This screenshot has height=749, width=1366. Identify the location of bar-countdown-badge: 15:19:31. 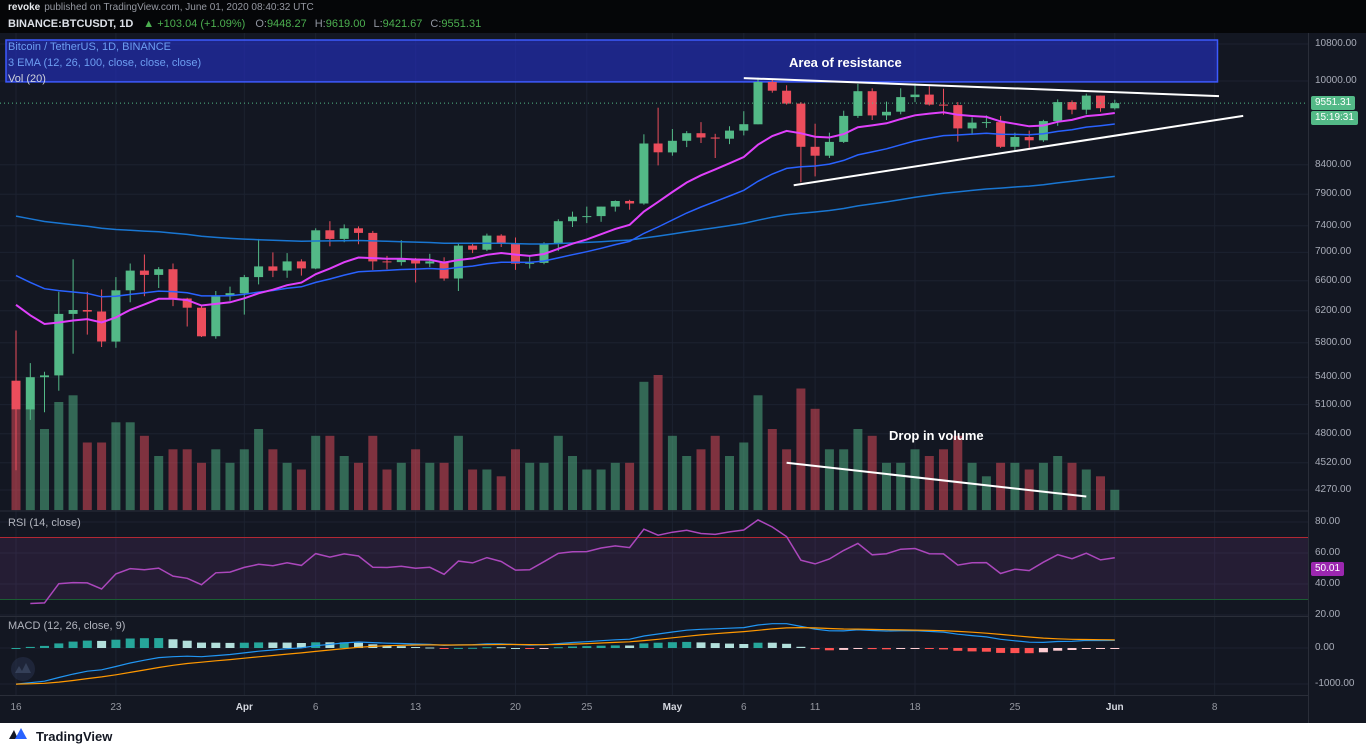
(1334, 118).